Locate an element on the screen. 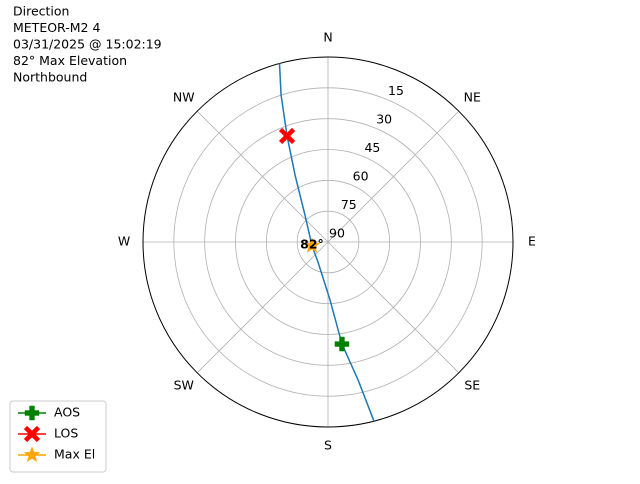 Image resolution: width=640 pixels, height=484 pixels. data-label: 82° is located at coordinates (312, 243).